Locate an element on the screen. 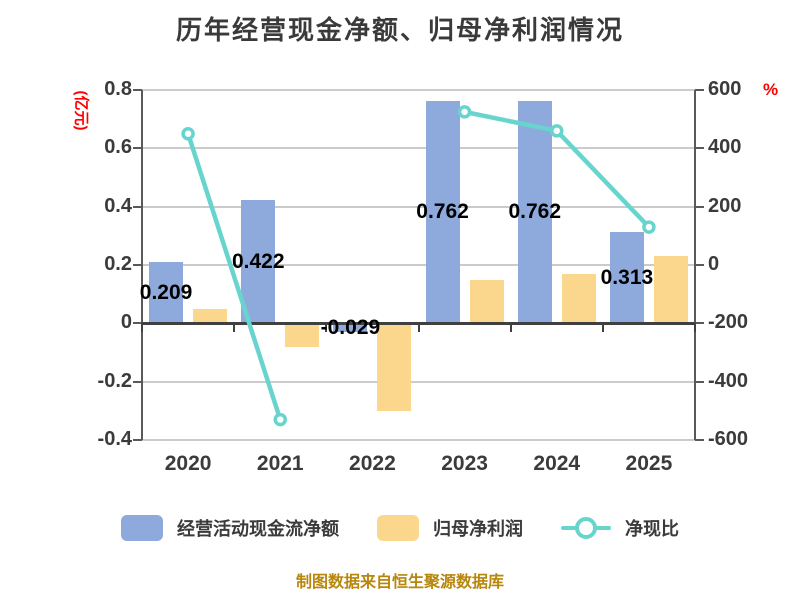 This screenshot has width=800, height=600. y-axis-label-left: 0.6 is located at coordinates (118, 147).